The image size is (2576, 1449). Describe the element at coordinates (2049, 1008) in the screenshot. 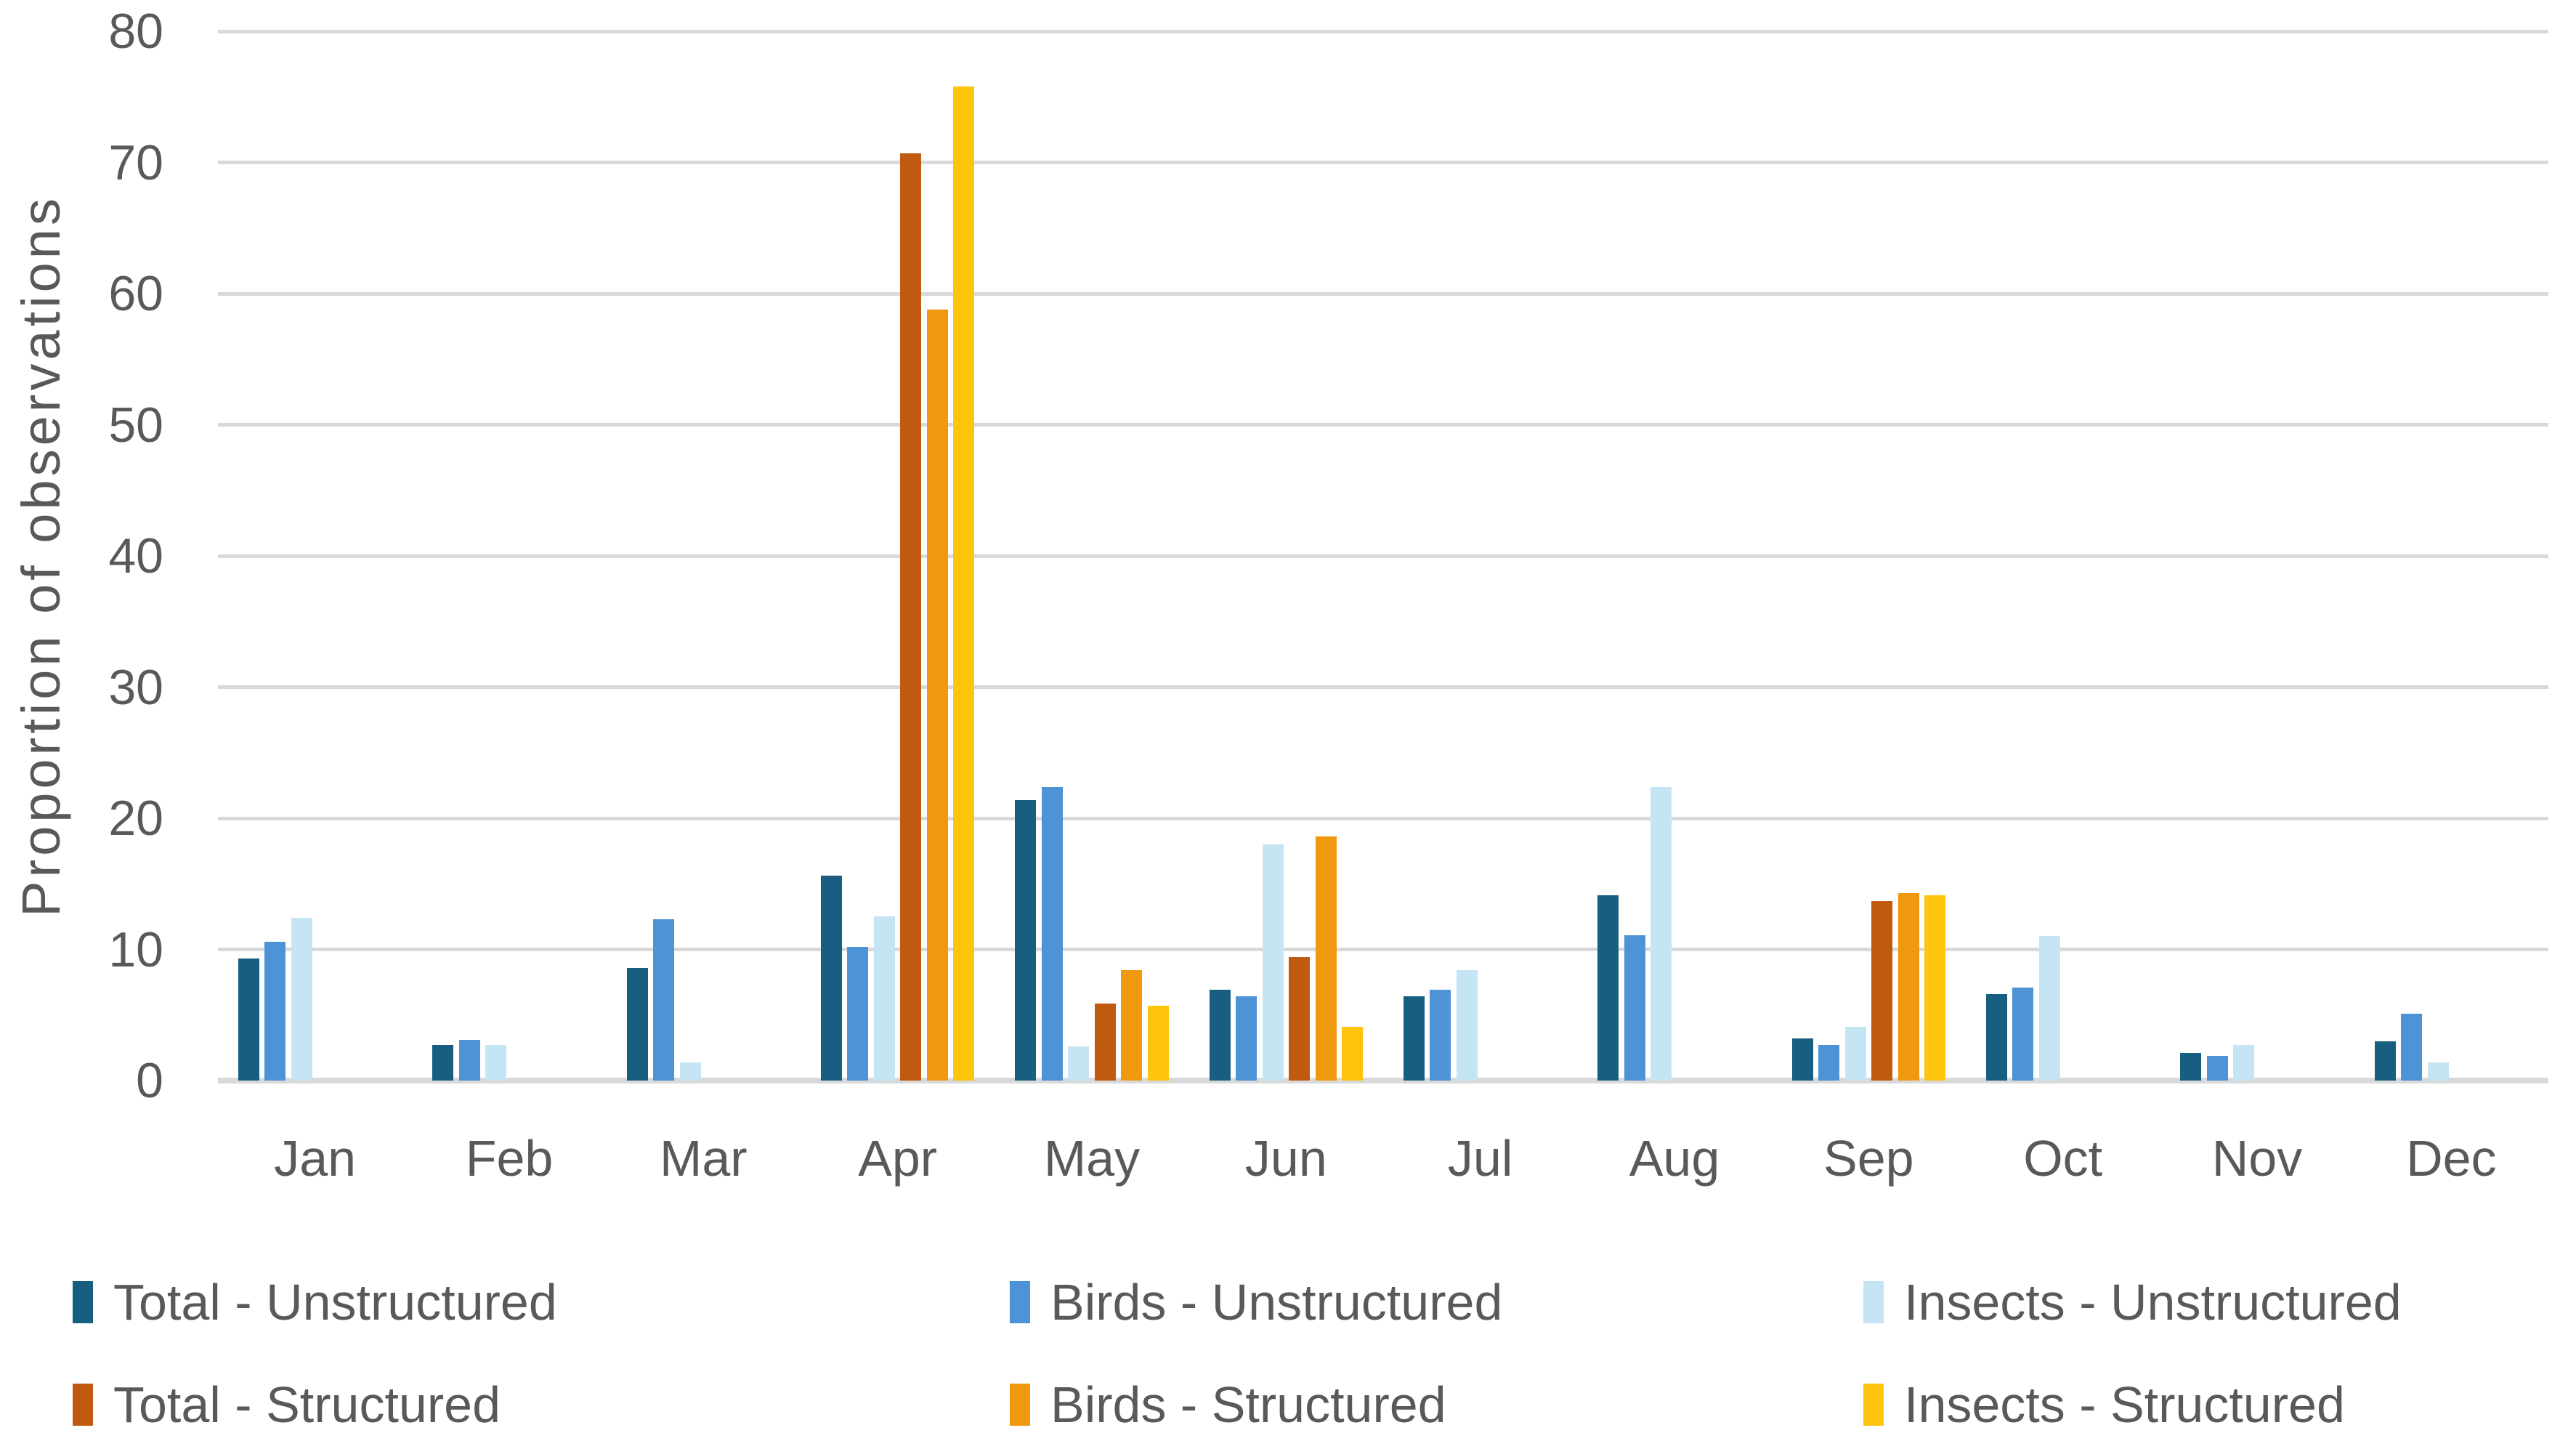

I see `bar-oct-insects-unstructured` at that location.